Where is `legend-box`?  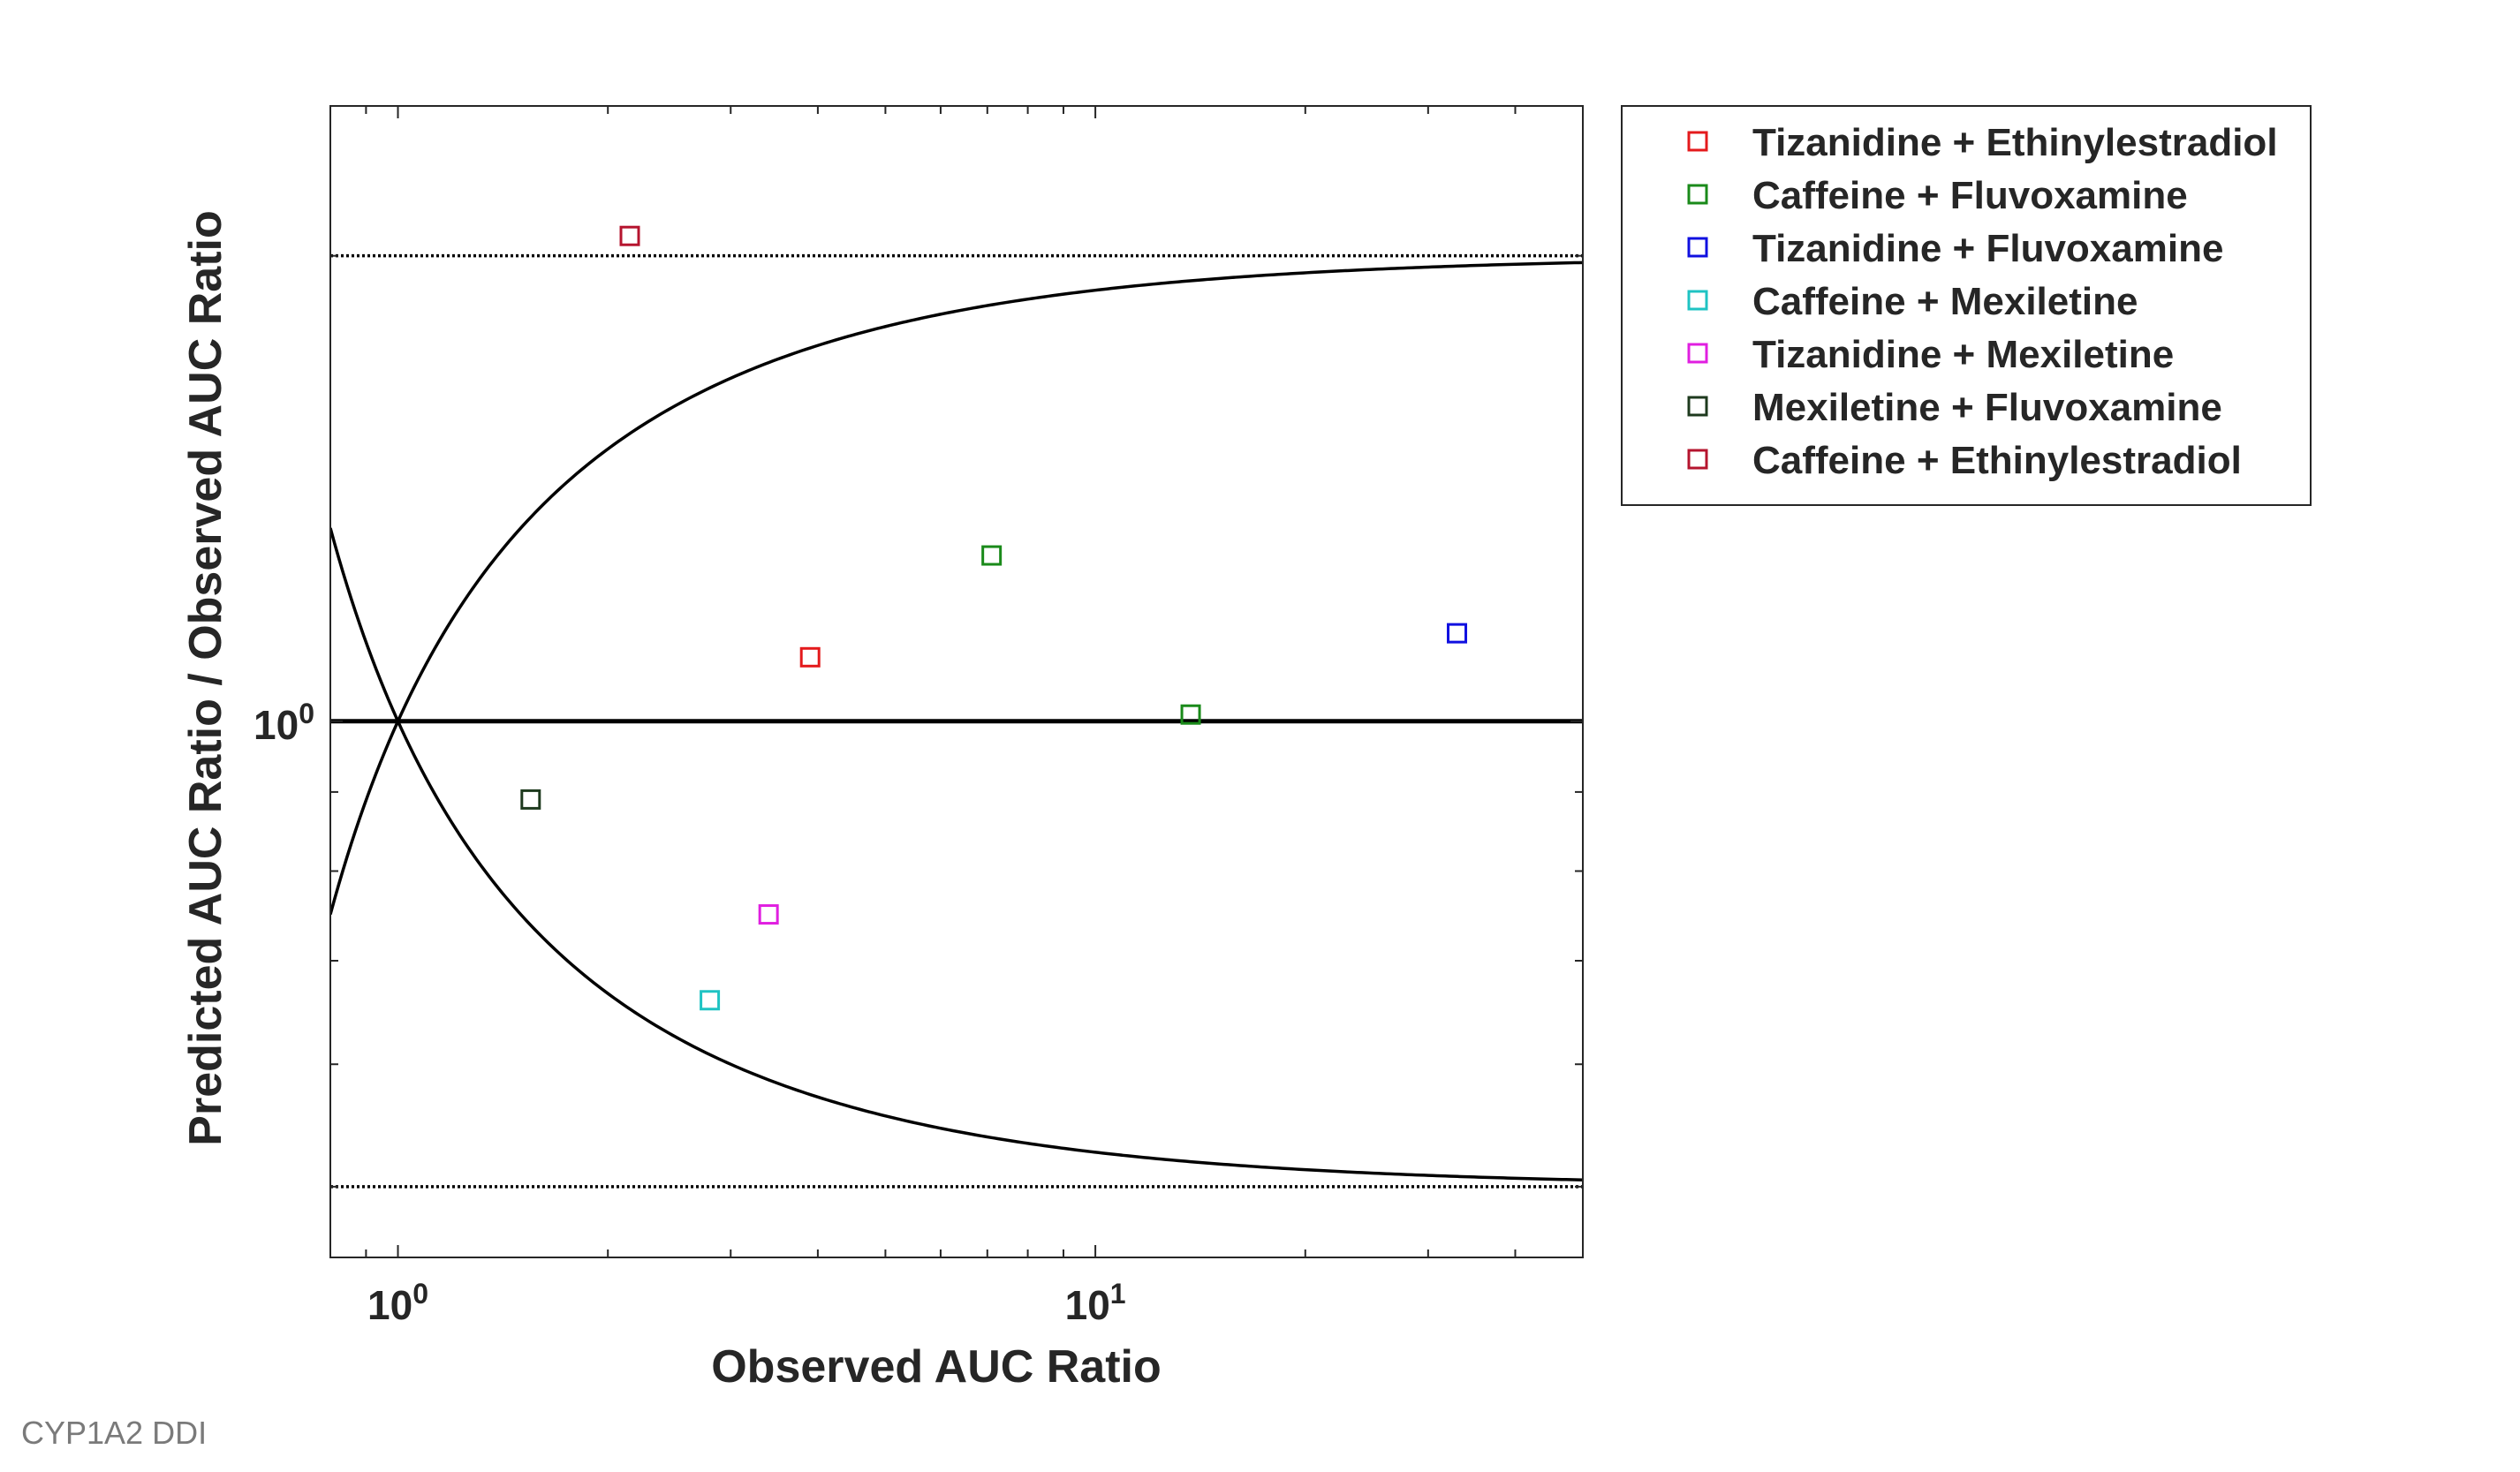 legend-box is located at coordinates (1966, 305).